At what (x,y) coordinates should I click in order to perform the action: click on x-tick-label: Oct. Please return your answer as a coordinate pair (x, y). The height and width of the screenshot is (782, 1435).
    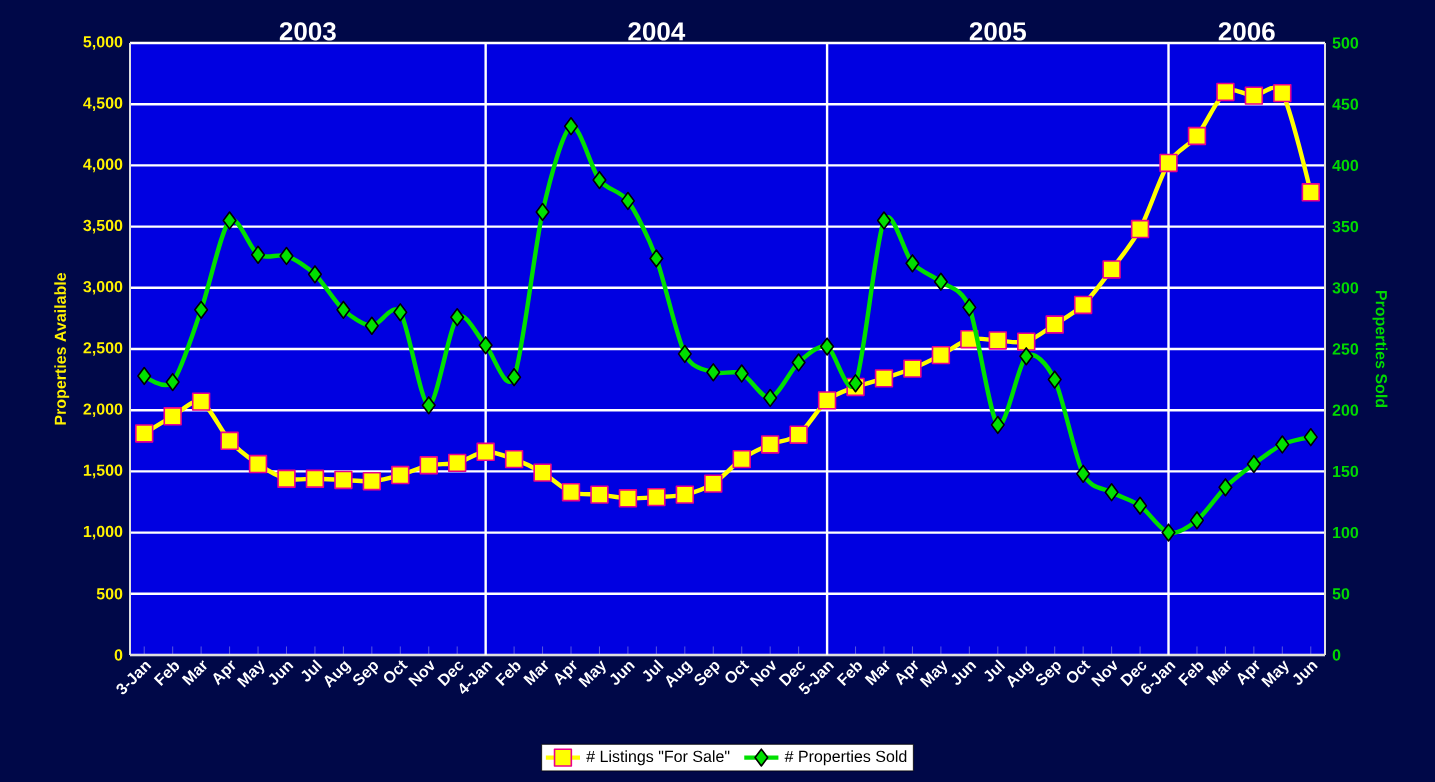
    Looking at the image, I should click on (1078, 671).